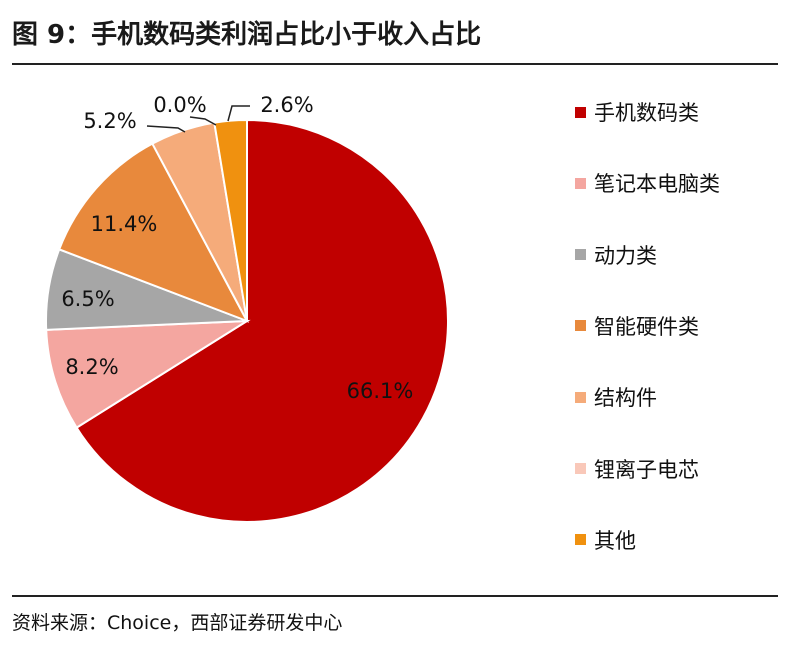 Image resolution: width=786 pixels, height=652 pixels. What do you see at coordinates (286, 105) in the screenshot?
I see `data-label-6: 2.6%` at bounding box center [286, 105].